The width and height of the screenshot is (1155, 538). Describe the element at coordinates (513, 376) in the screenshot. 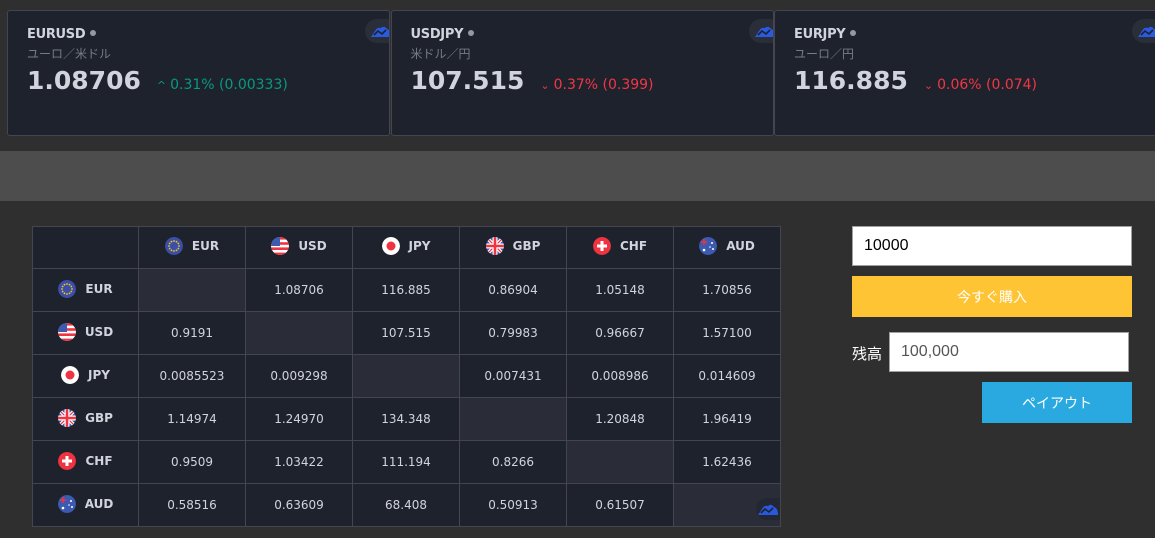

I see `rate-cell: 0.007431` at that location.